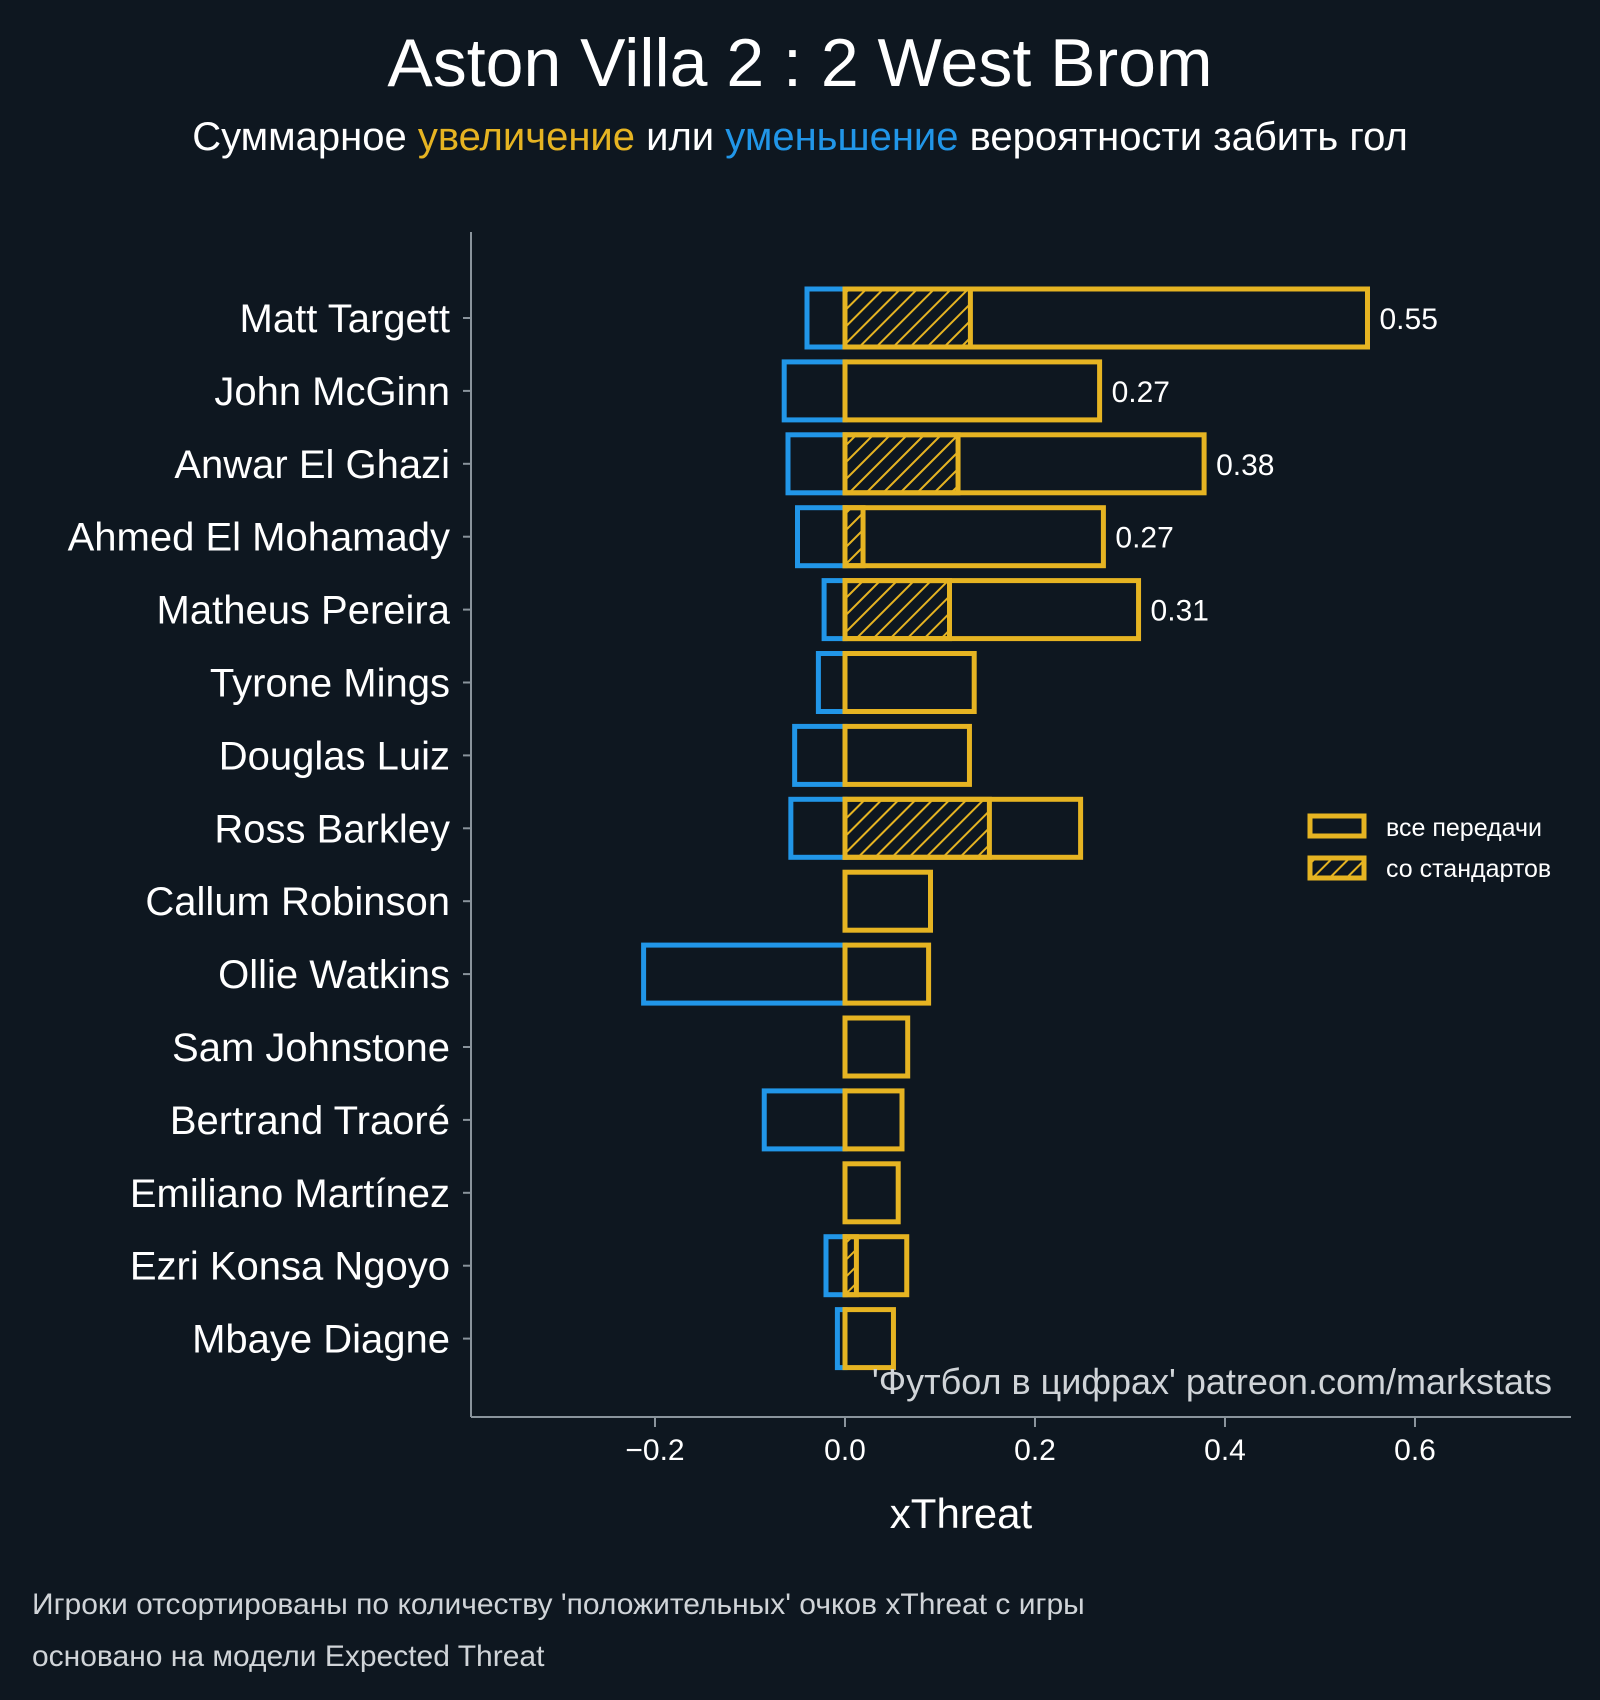  Describe the element at coordinates (1337, 826) in the screenshot. I see `legend-swatch-all-passes` at that location.